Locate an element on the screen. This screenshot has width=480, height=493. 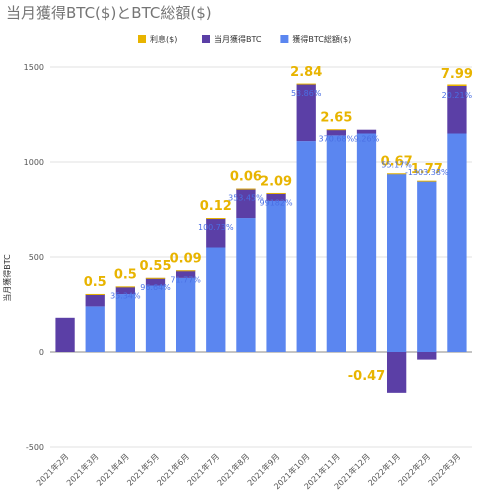
interest-data-label: 1.77 is located at coordinates (427, 169).